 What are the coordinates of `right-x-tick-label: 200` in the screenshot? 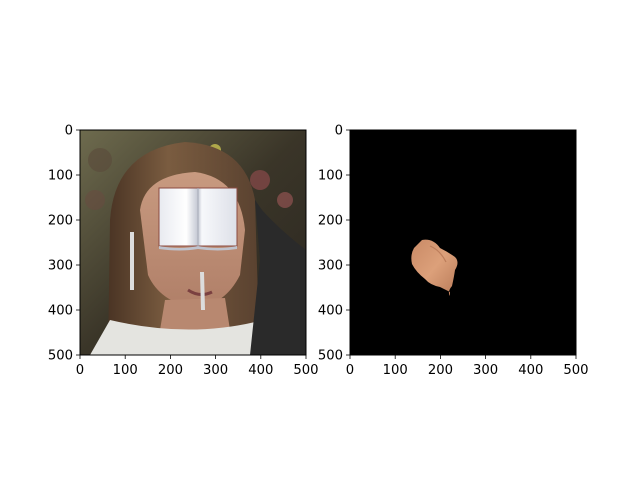 It's located at (440, 370).